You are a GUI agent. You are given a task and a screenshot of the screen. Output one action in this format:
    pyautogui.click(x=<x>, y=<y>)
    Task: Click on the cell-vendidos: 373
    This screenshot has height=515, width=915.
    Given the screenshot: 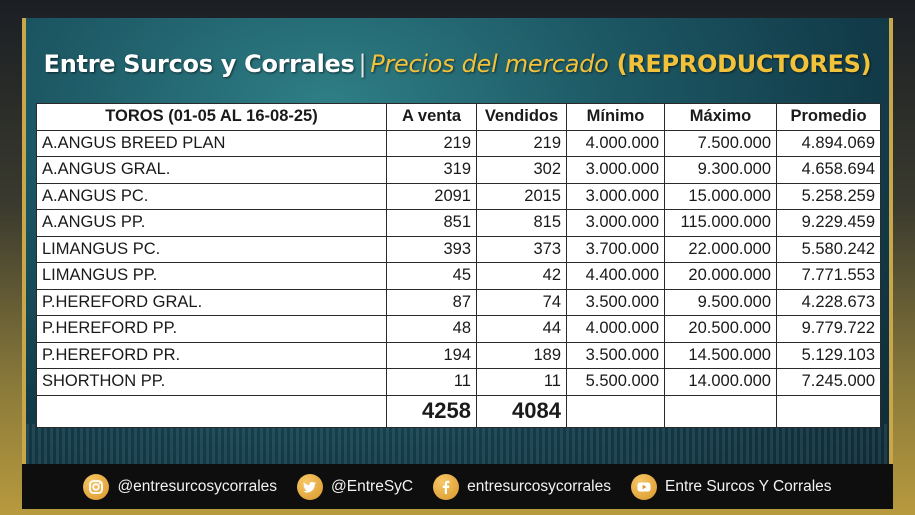 What is the action you would take?
    pyautogui.click(x=521, y=249)
    